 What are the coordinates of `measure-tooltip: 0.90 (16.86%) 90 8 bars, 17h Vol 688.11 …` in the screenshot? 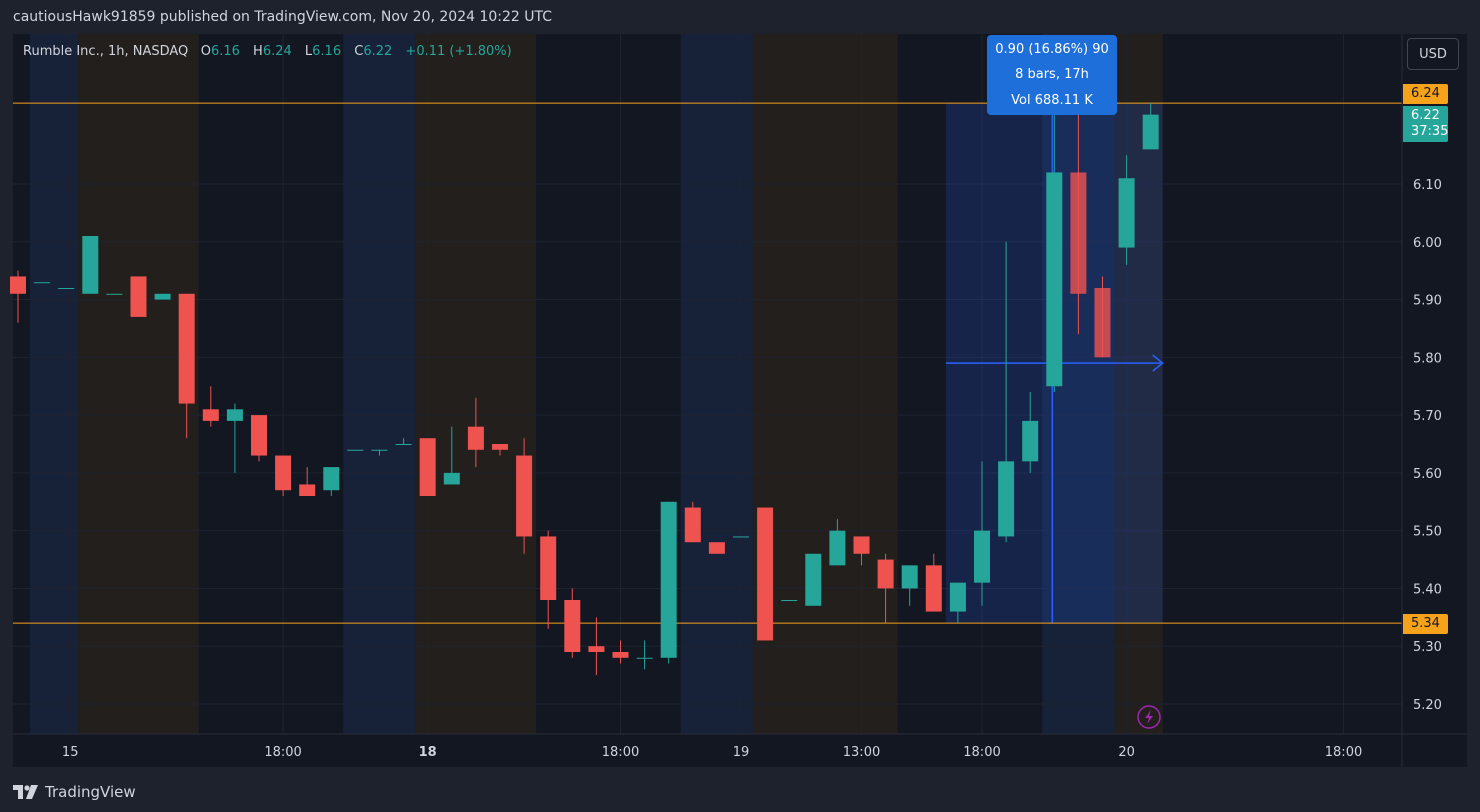 It's located at (1052, 75).